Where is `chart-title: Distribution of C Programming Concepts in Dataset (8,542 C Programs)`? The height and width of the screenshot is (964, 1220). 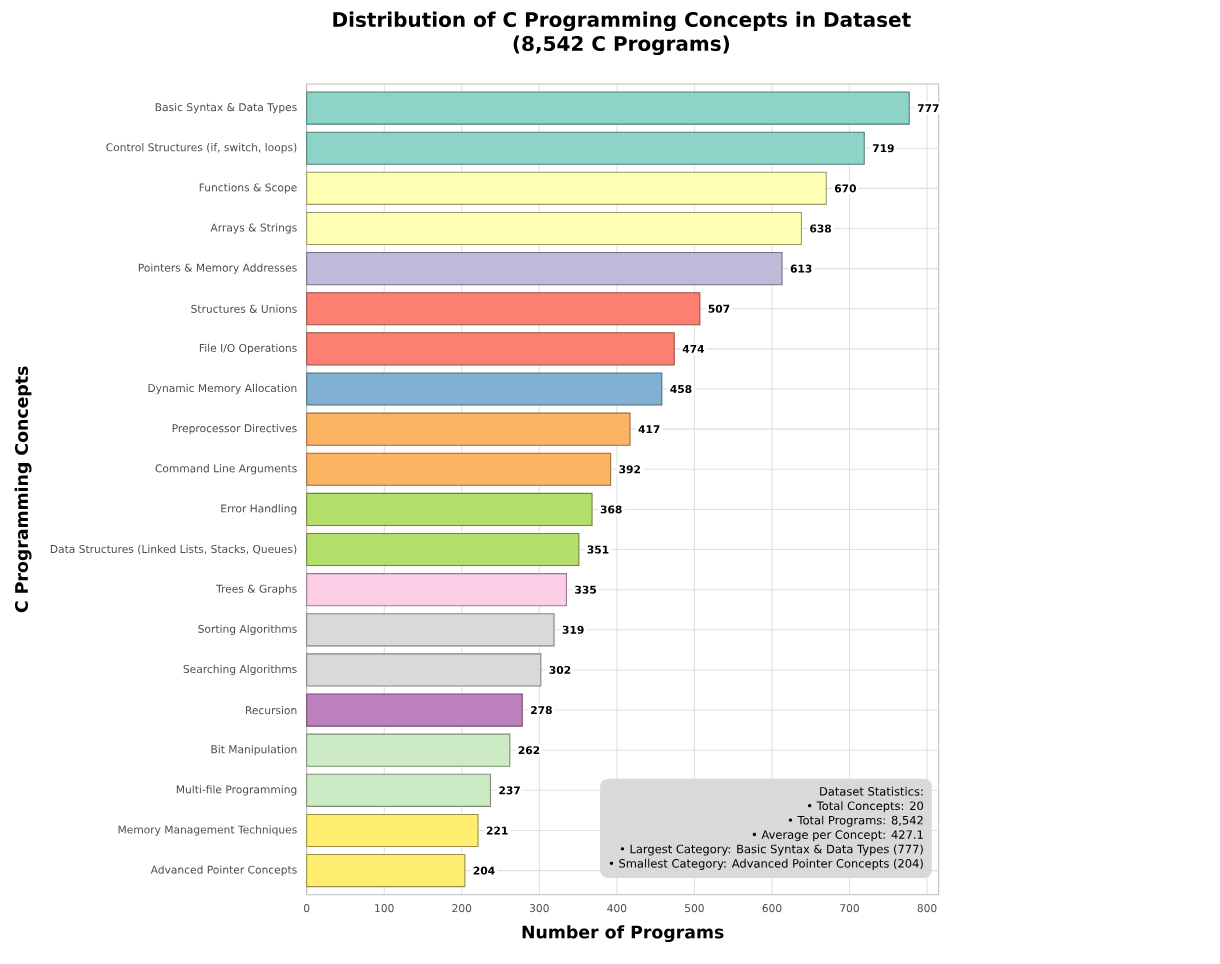
chart-title: Distribution of C Programming Concepts in Dataset (8,542 C Programs) is located at coordinates (622, 33).